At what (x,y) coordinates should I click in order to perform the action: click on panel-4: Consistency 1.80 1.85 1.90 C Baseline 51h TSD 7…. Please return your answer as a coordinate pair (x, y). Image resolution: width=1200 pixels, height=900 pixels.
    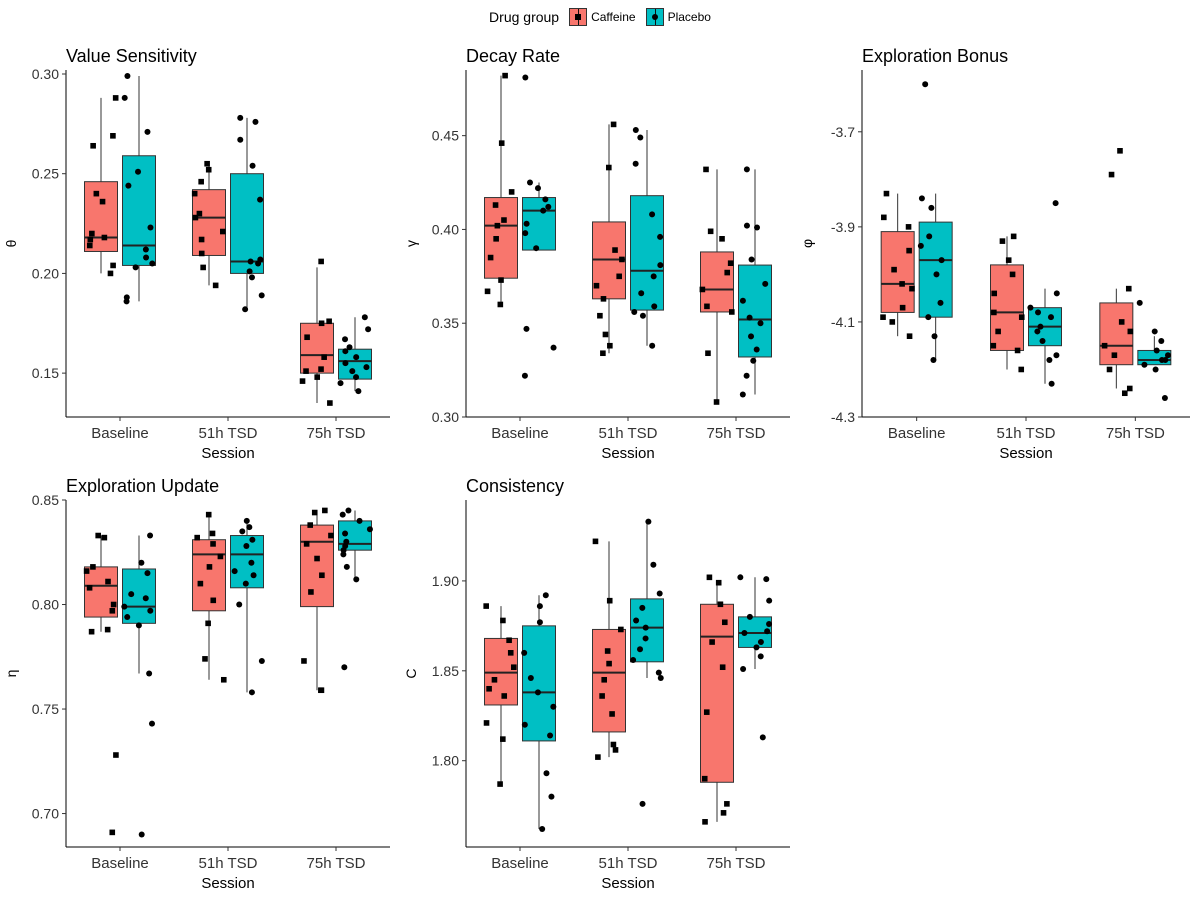
    Looking at the image, I should click on (596, 684).